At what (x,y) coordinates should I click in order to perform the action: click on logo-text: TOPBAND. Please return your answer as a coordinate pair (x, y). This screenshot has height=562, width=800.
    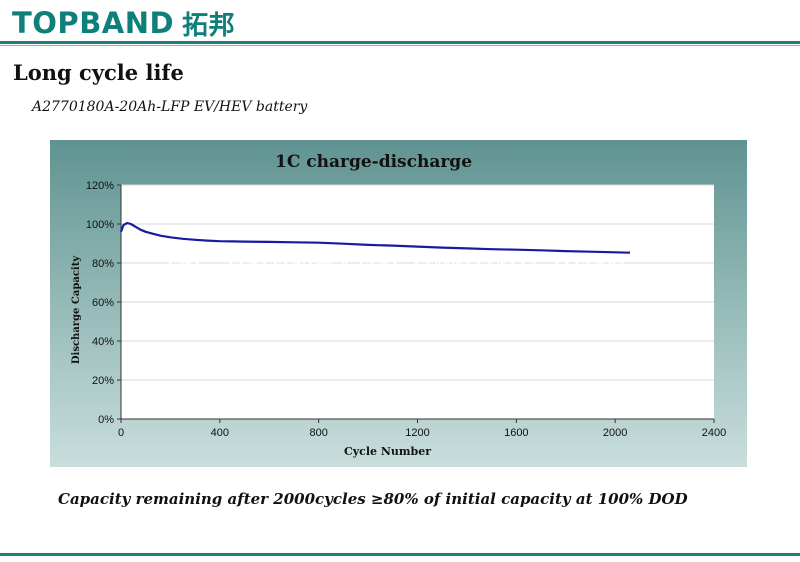
    Looking at the image, I should click on (93, 23).